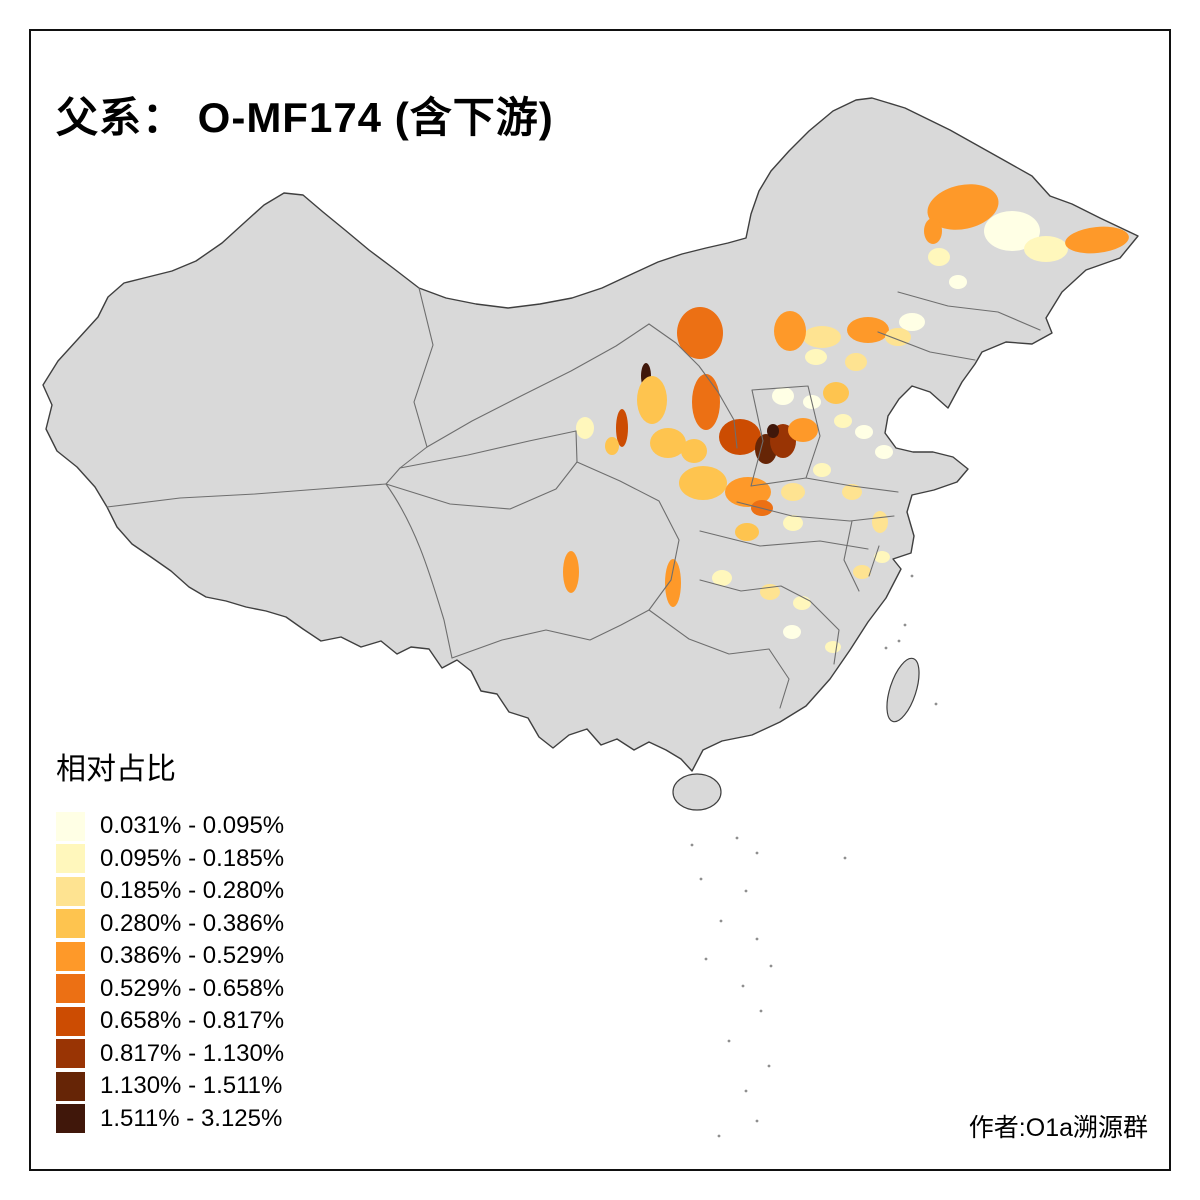 The width and height of the screenshot is (1200, 1200). What do you see at coordinates (192, 1053) in the screenshot?
I see `legend-label: 0.817% - 1.130%` at bounding box center [192, 1053].